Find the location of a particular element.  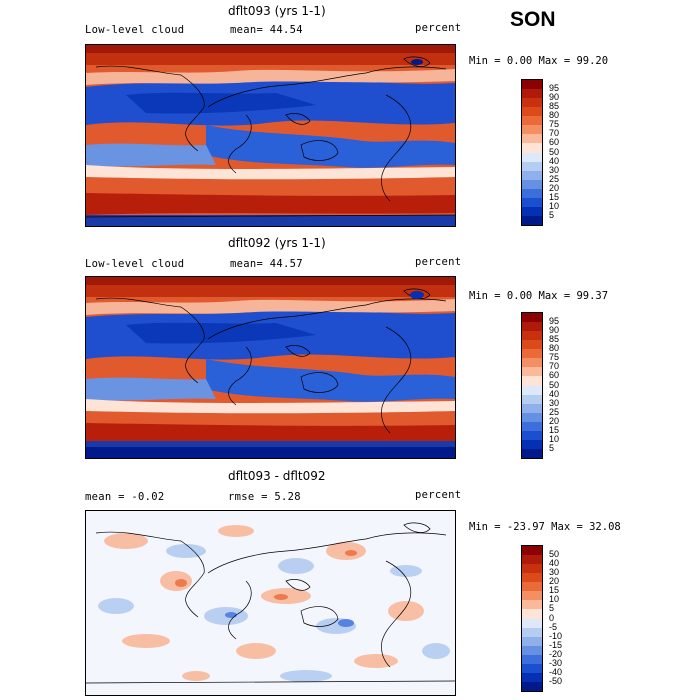

panel-2-units: percent is located at coordinates (438, 262).